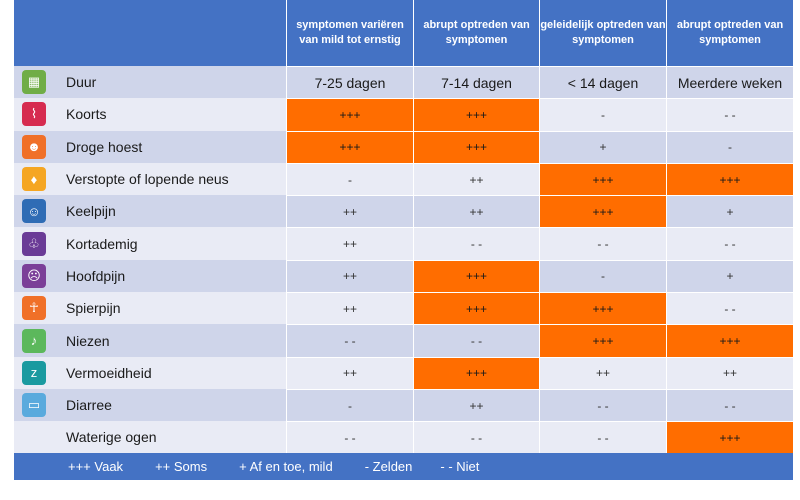  Describe the element at coordinates (34, 437) in the screenshot. I see `empty-icon-slot` at that location.